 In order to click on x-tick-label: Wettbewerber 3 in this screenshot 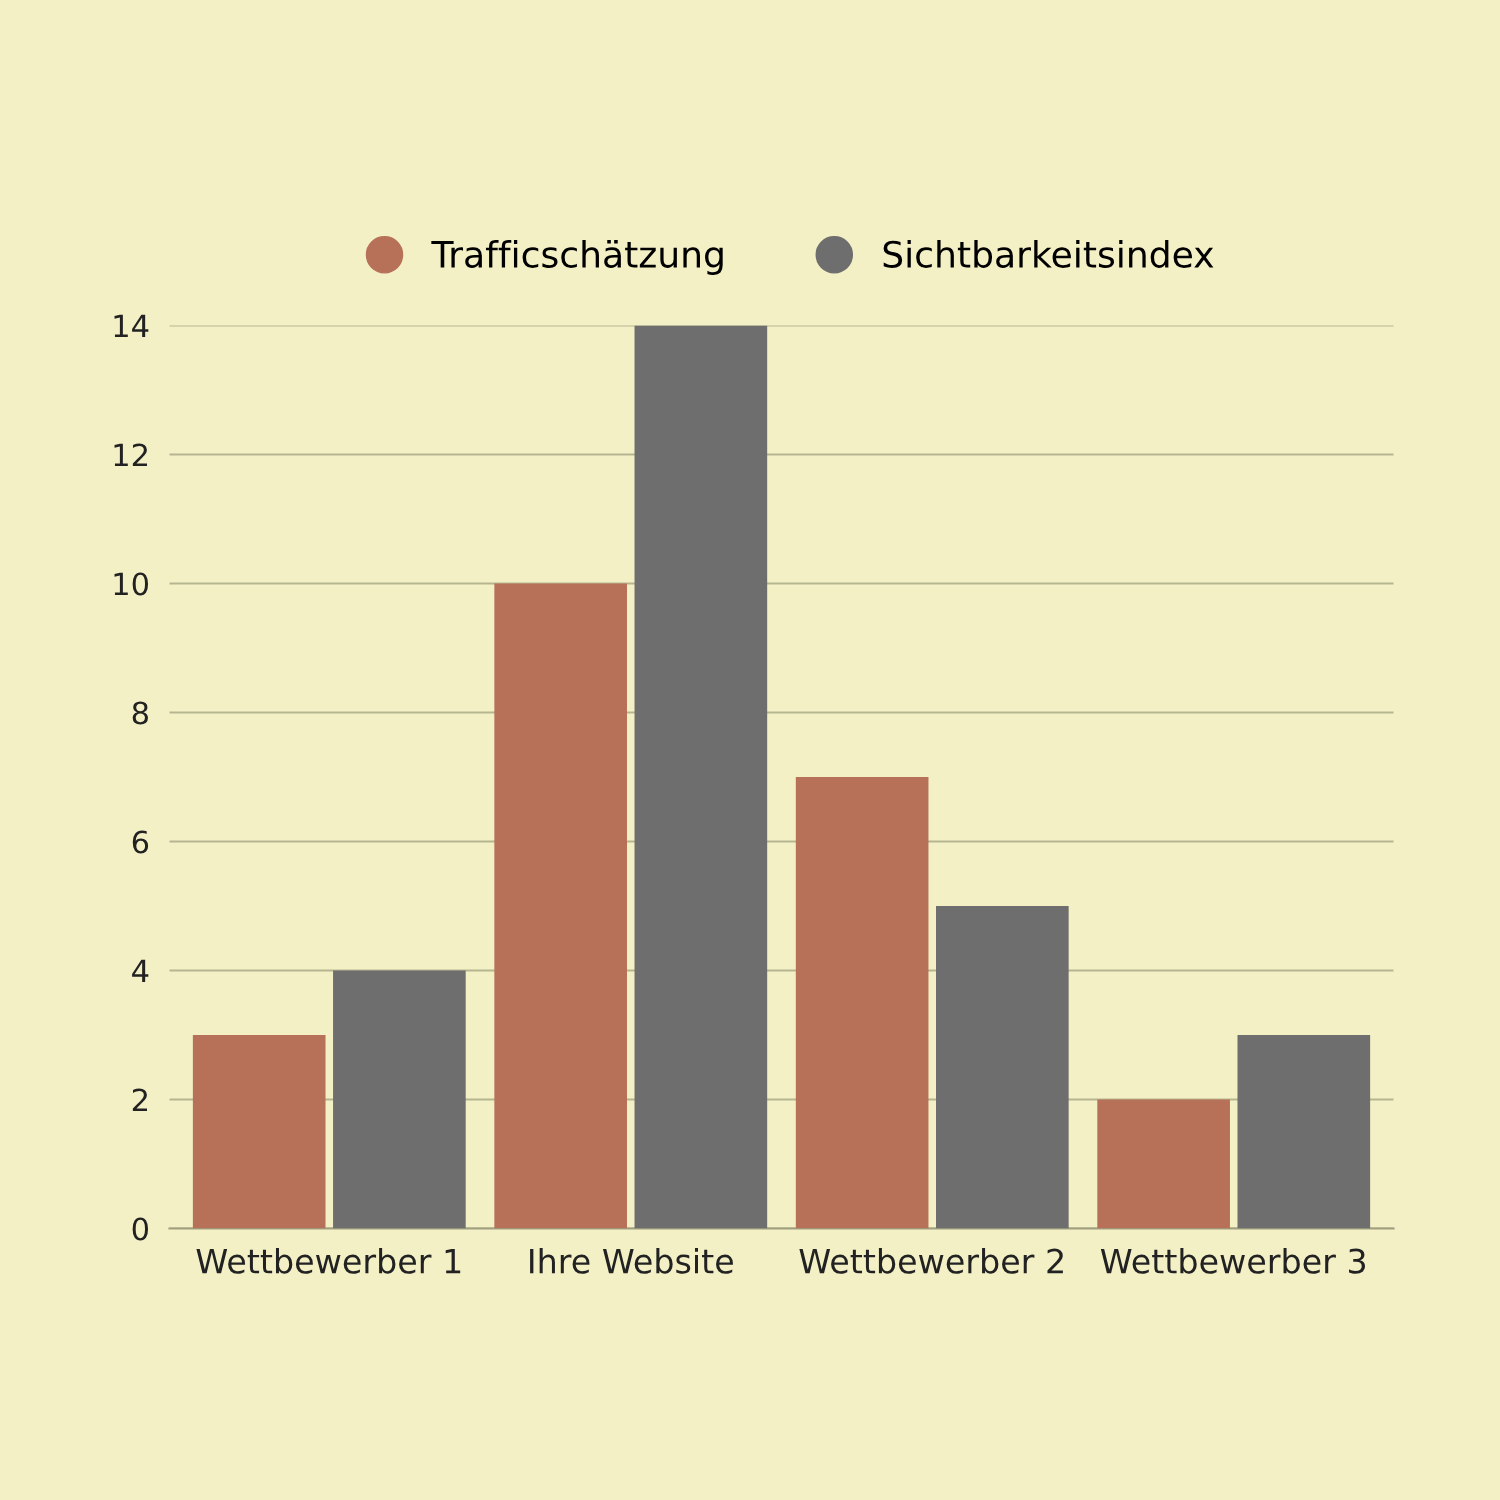, I will do `click(1233, 1260)`.